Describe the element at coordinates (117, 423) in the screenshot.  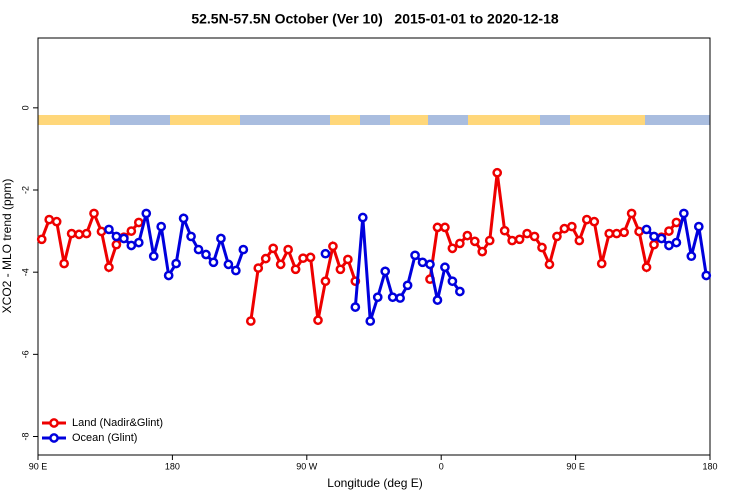
I see `legend-label: Land (Nadir&Glint)` at that location.